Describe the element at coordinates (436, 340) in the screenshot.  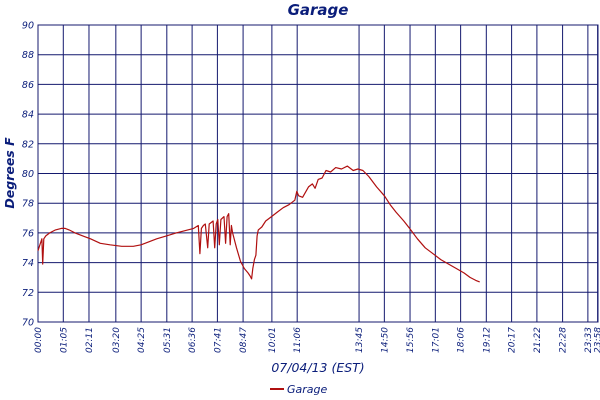
I see `x-tick-label: 17:01` at that location.